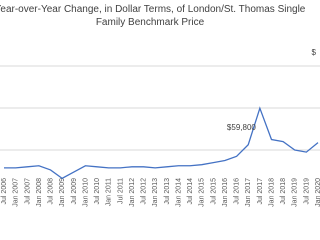  Describe the element at coordinates (178, 192) in the screenshot. I see `x-tick-label: Jan 2014` at that location.